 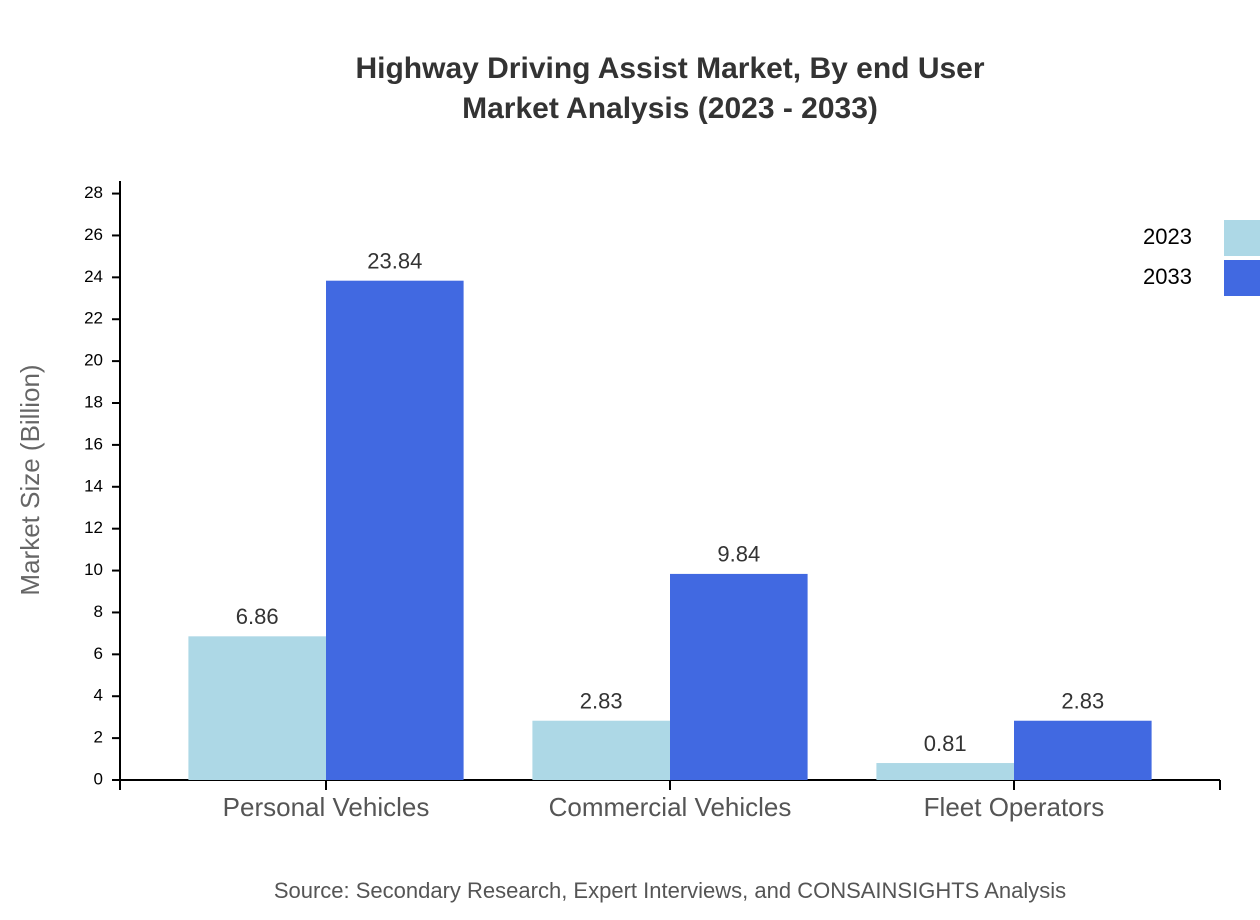 What do you see at coordinates (93, 527) in the screenshot?
I see `y-tick-label: 12` at bounding box center [93, 527].